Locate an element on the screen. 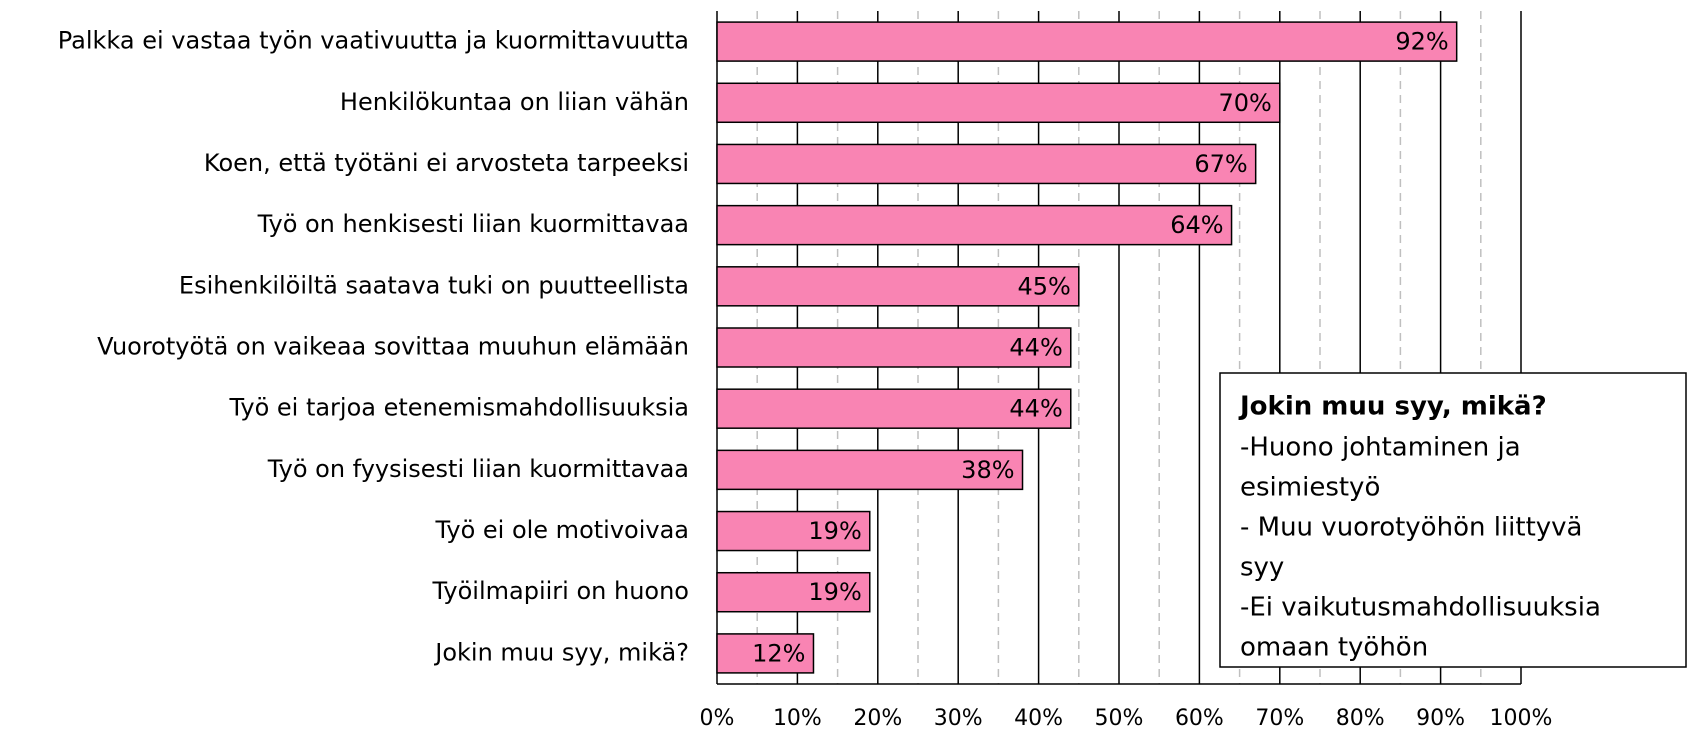 The image size is (1688, 729). x-tick-label: 10% is located at coordinates (797, 717).